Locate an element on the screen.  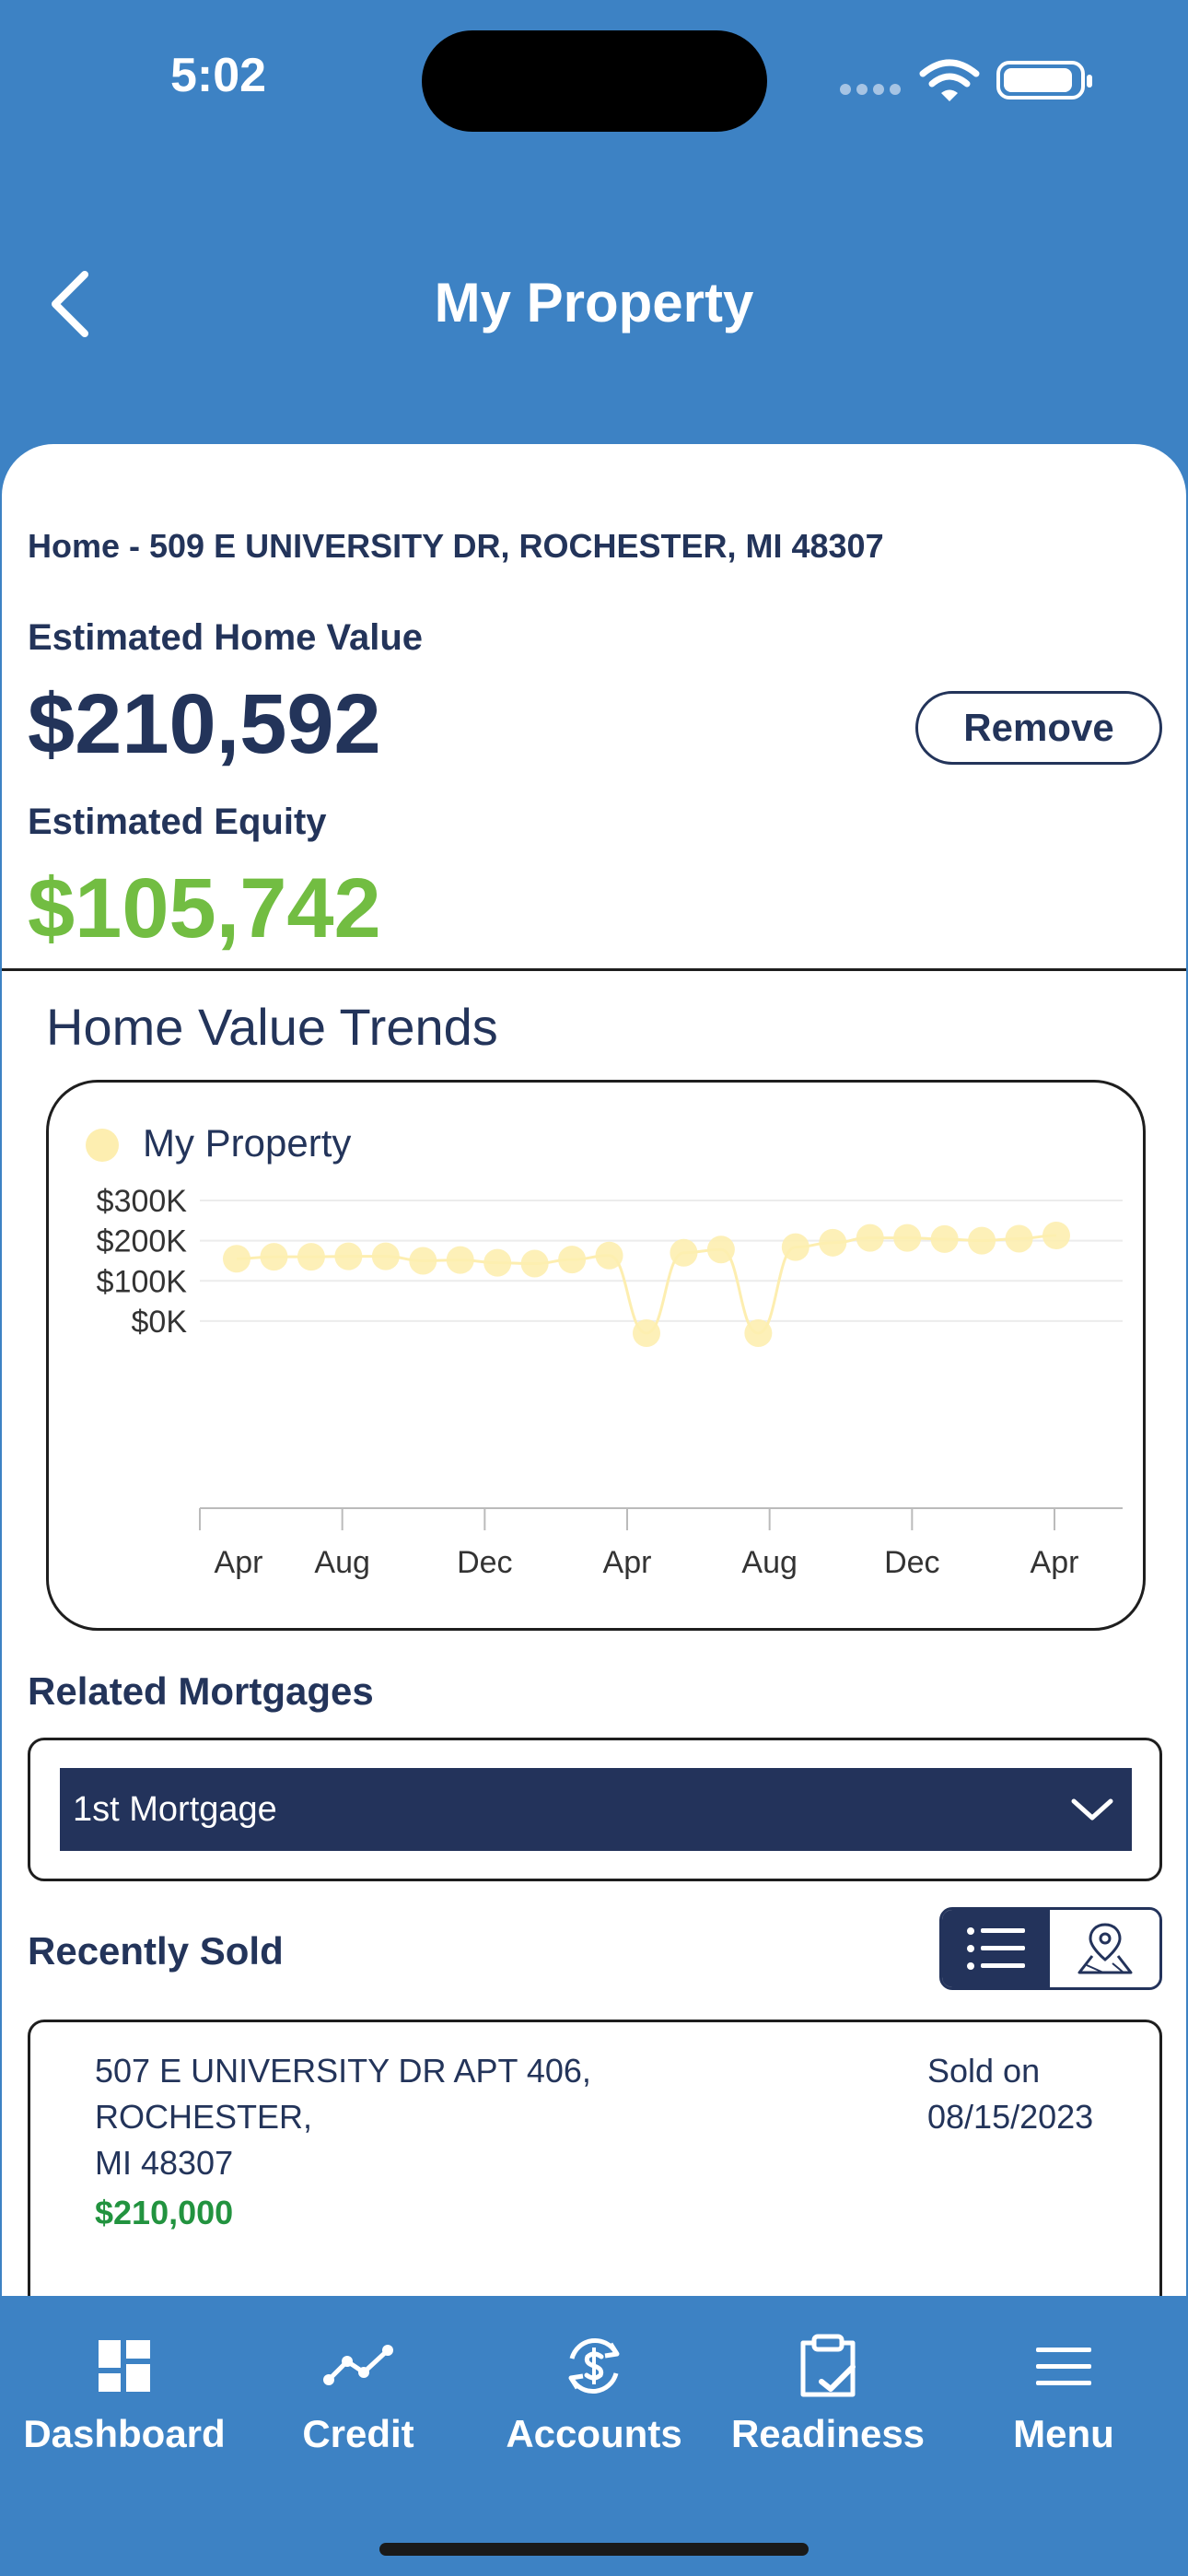
list-icon is located at coordinates (995, 1949).